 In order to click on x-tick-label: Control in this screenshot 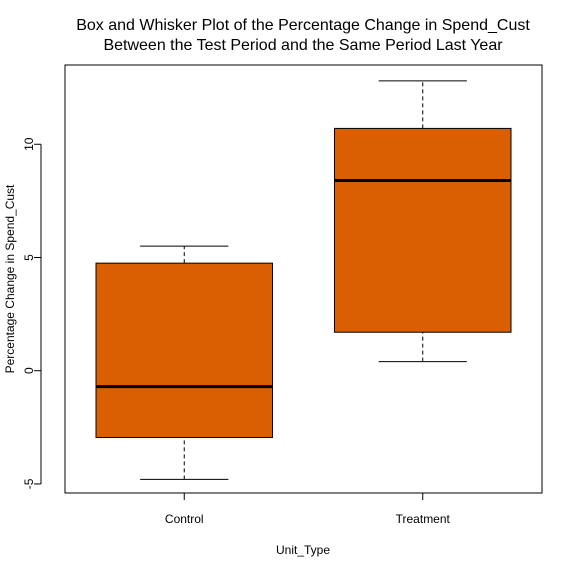, I will do `click(184, 519)`.